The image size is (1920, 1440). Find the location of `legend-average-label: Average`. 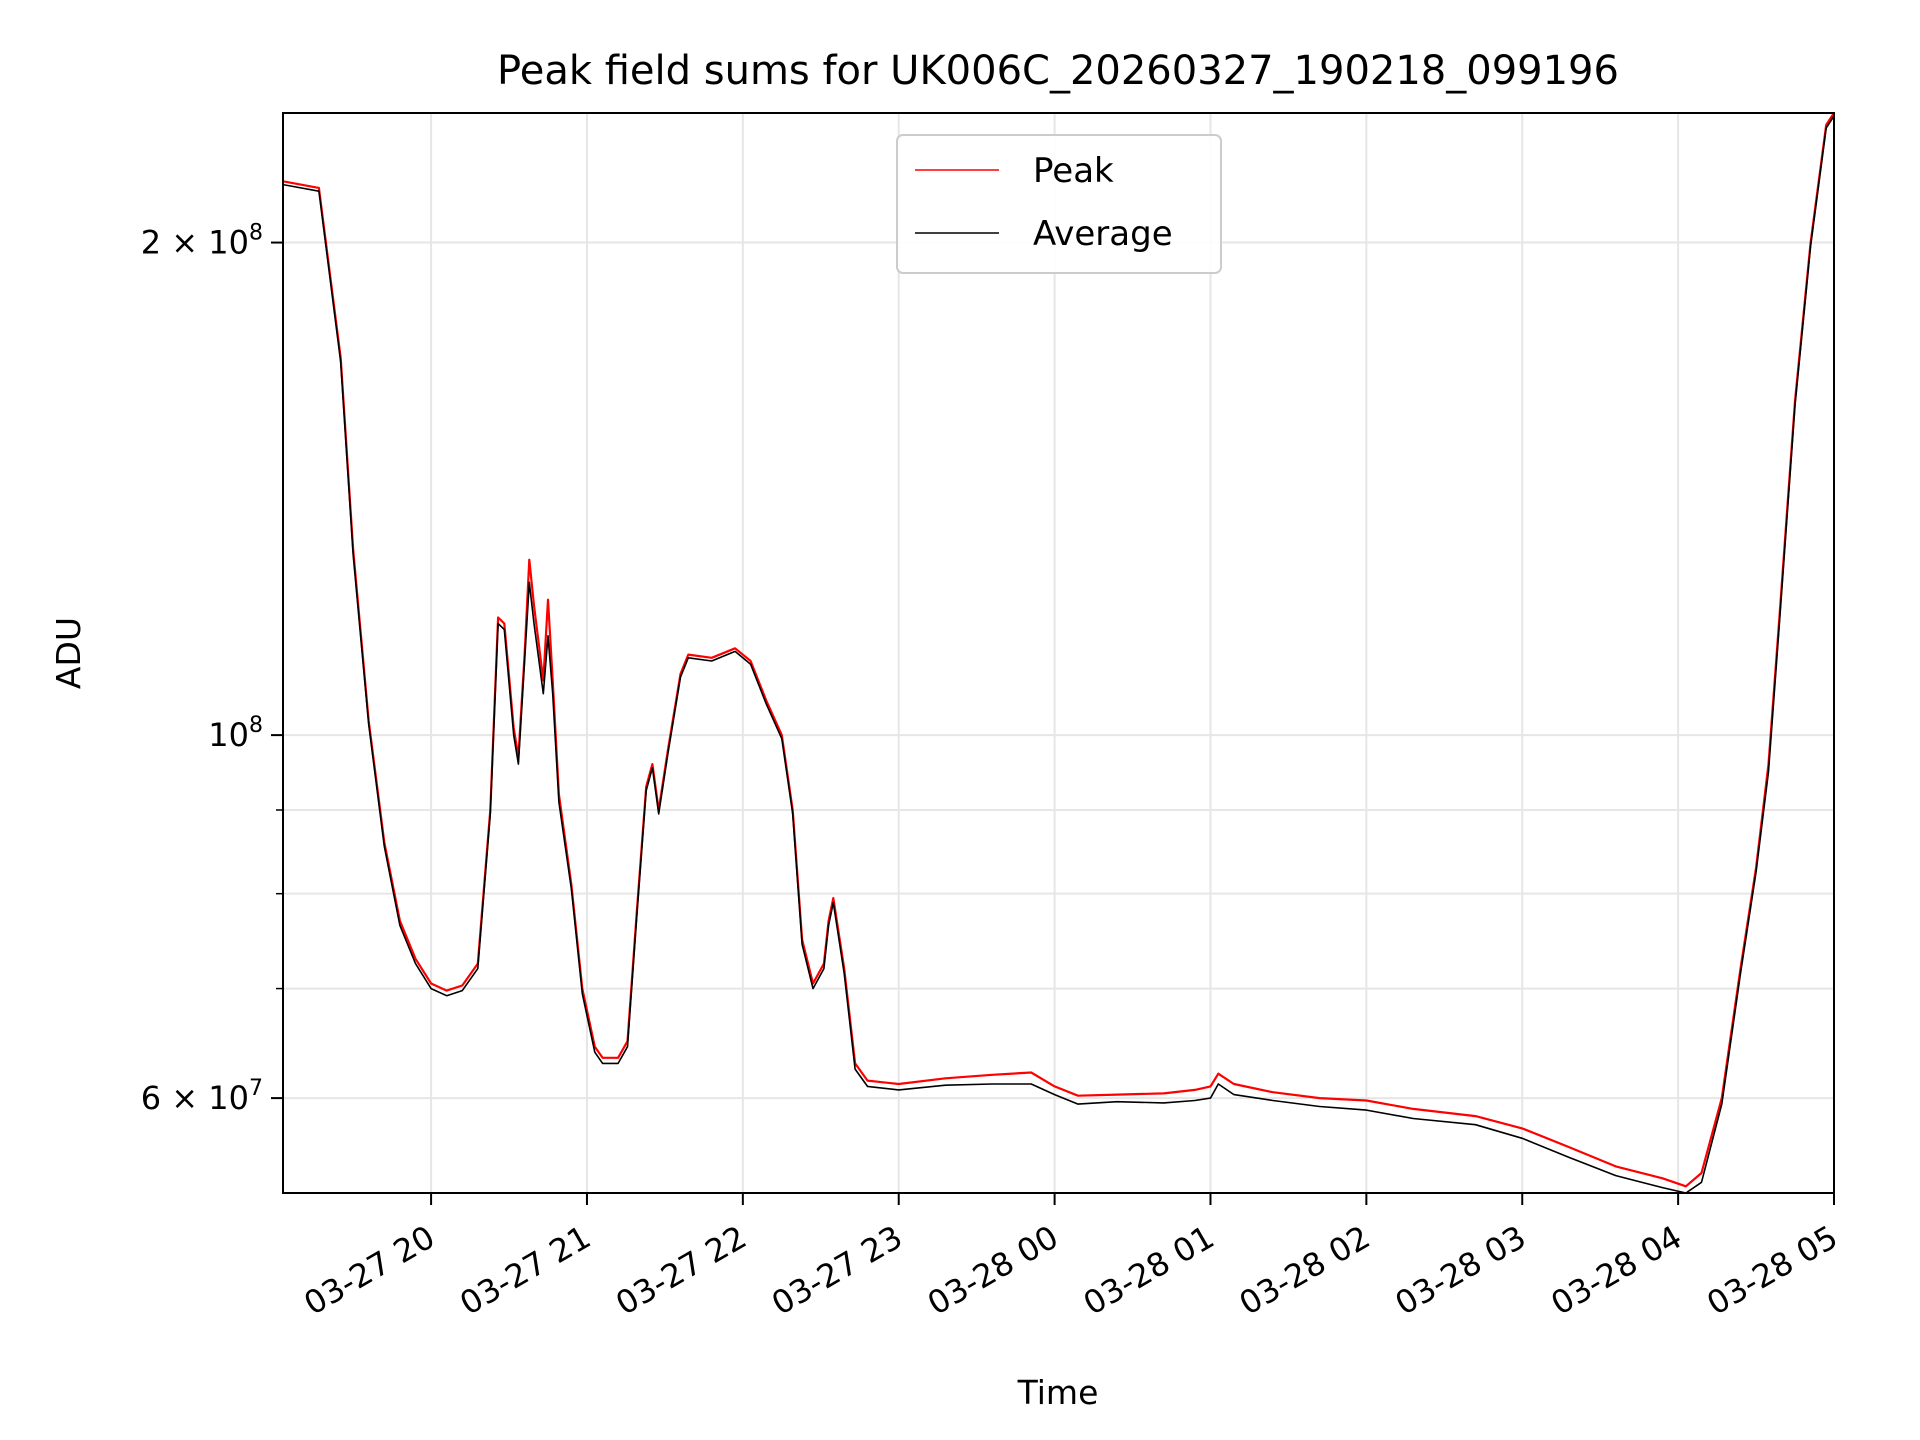

legend-average-label: Average is located at coordinates (1103, 234).